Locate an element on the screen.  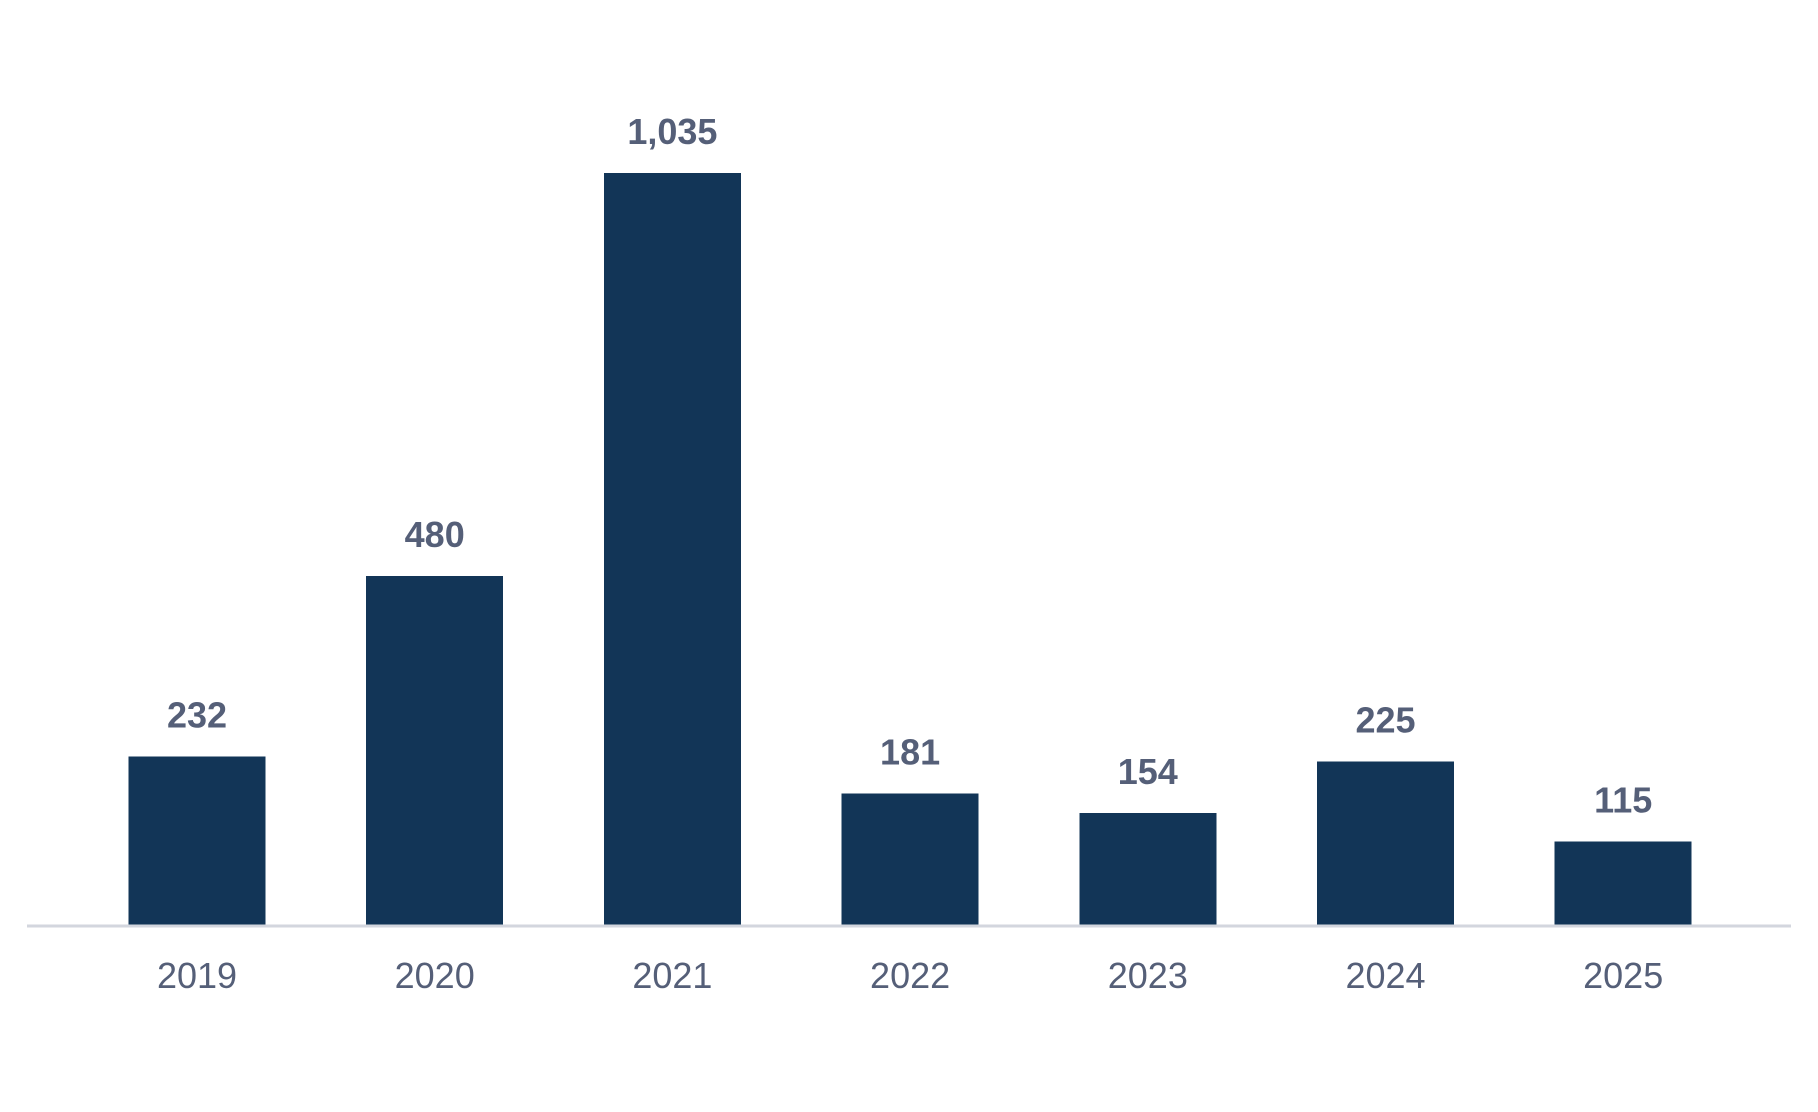
x-tick-label-2025: 2025 is located at coordinates (1623, 975).